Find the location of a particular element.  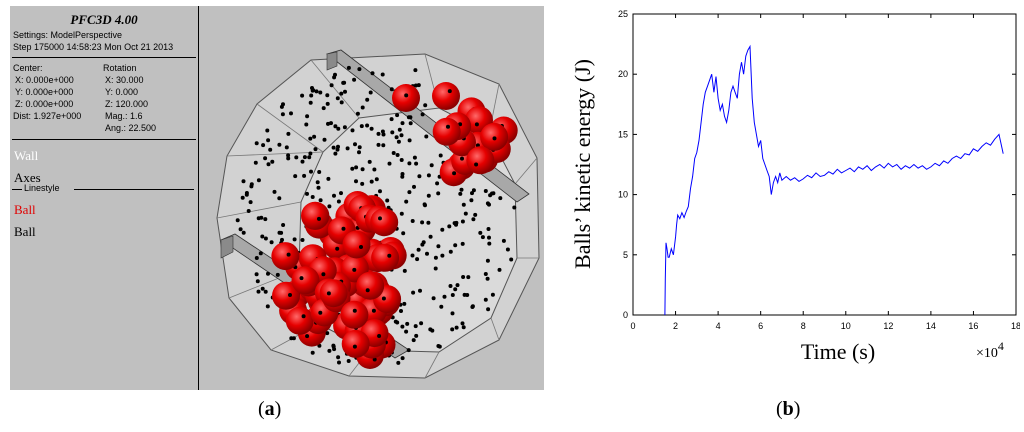

x-tick-label: 0 is located at coordinates (632, 326).